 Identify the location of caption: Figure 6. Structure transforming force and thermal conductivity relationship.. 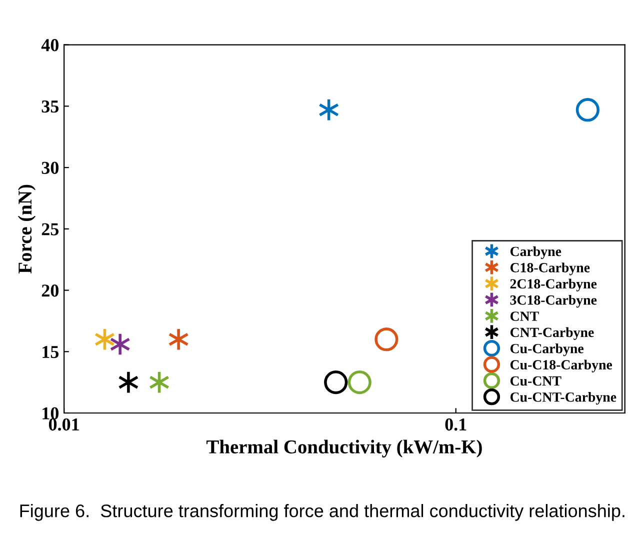
(322, 512).